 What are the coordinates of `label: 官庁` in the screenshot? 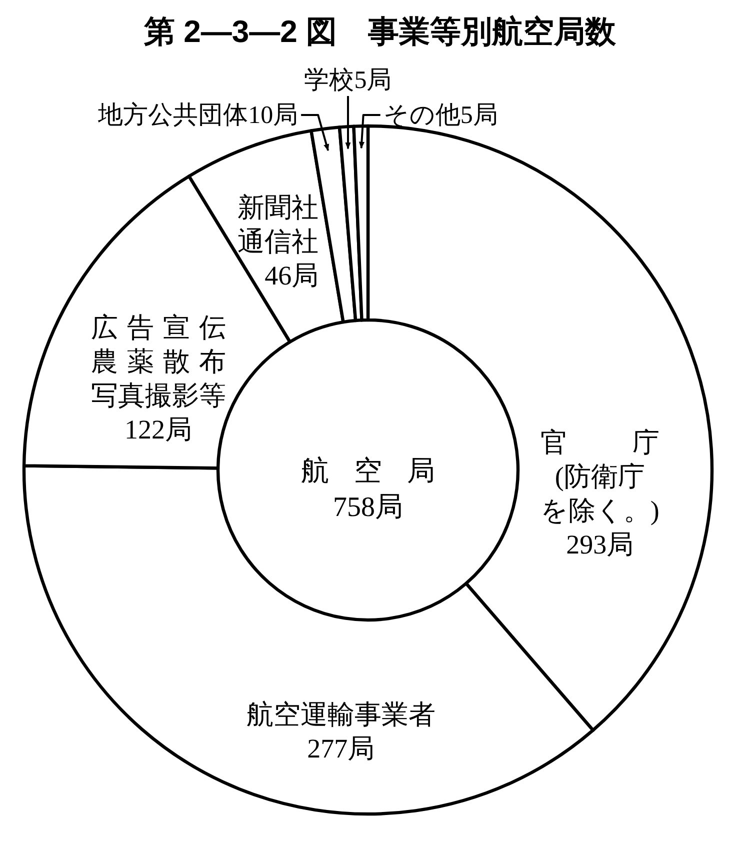 It's located at (600, 442).